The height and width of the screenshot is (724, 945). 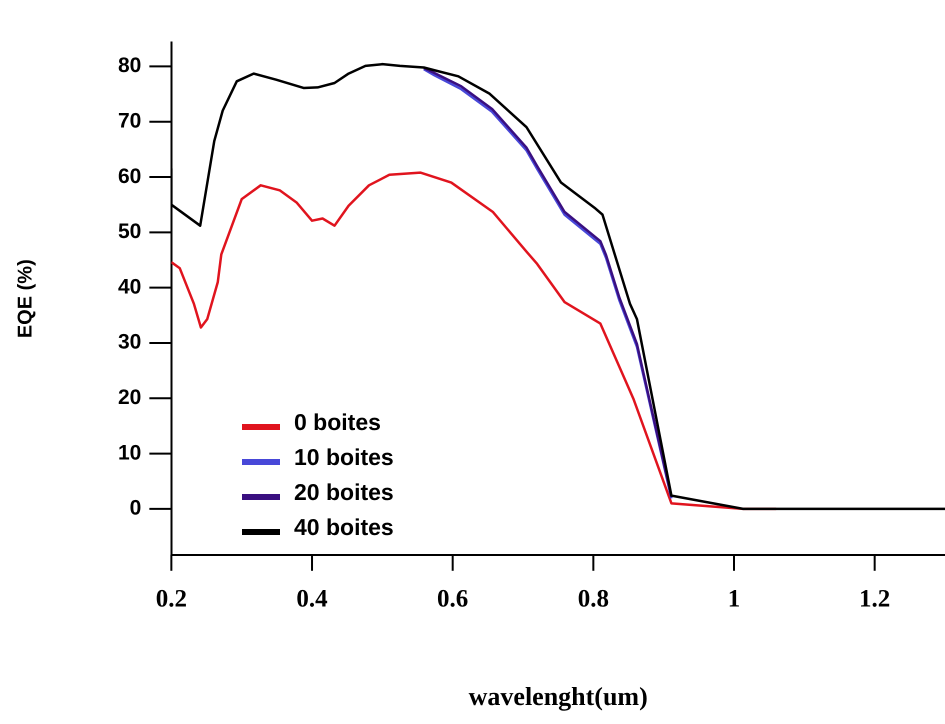 What do you see at coordinates (130, 342) in the screenshot?
I see `y-tick-label: 30` at bounding box center [130, 342].